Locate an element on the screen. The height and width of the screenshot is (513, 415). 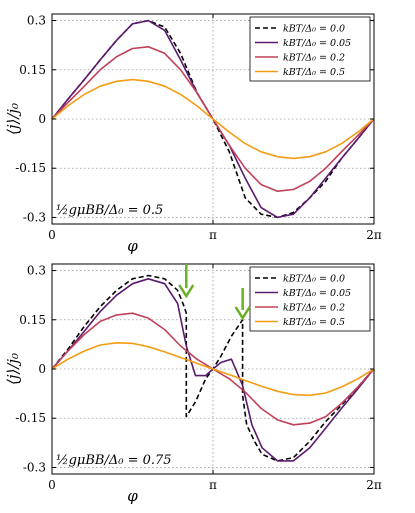
field-annotation: ½gμBB/Δ₀ = 0.5 is located at coordinates (109, 210).